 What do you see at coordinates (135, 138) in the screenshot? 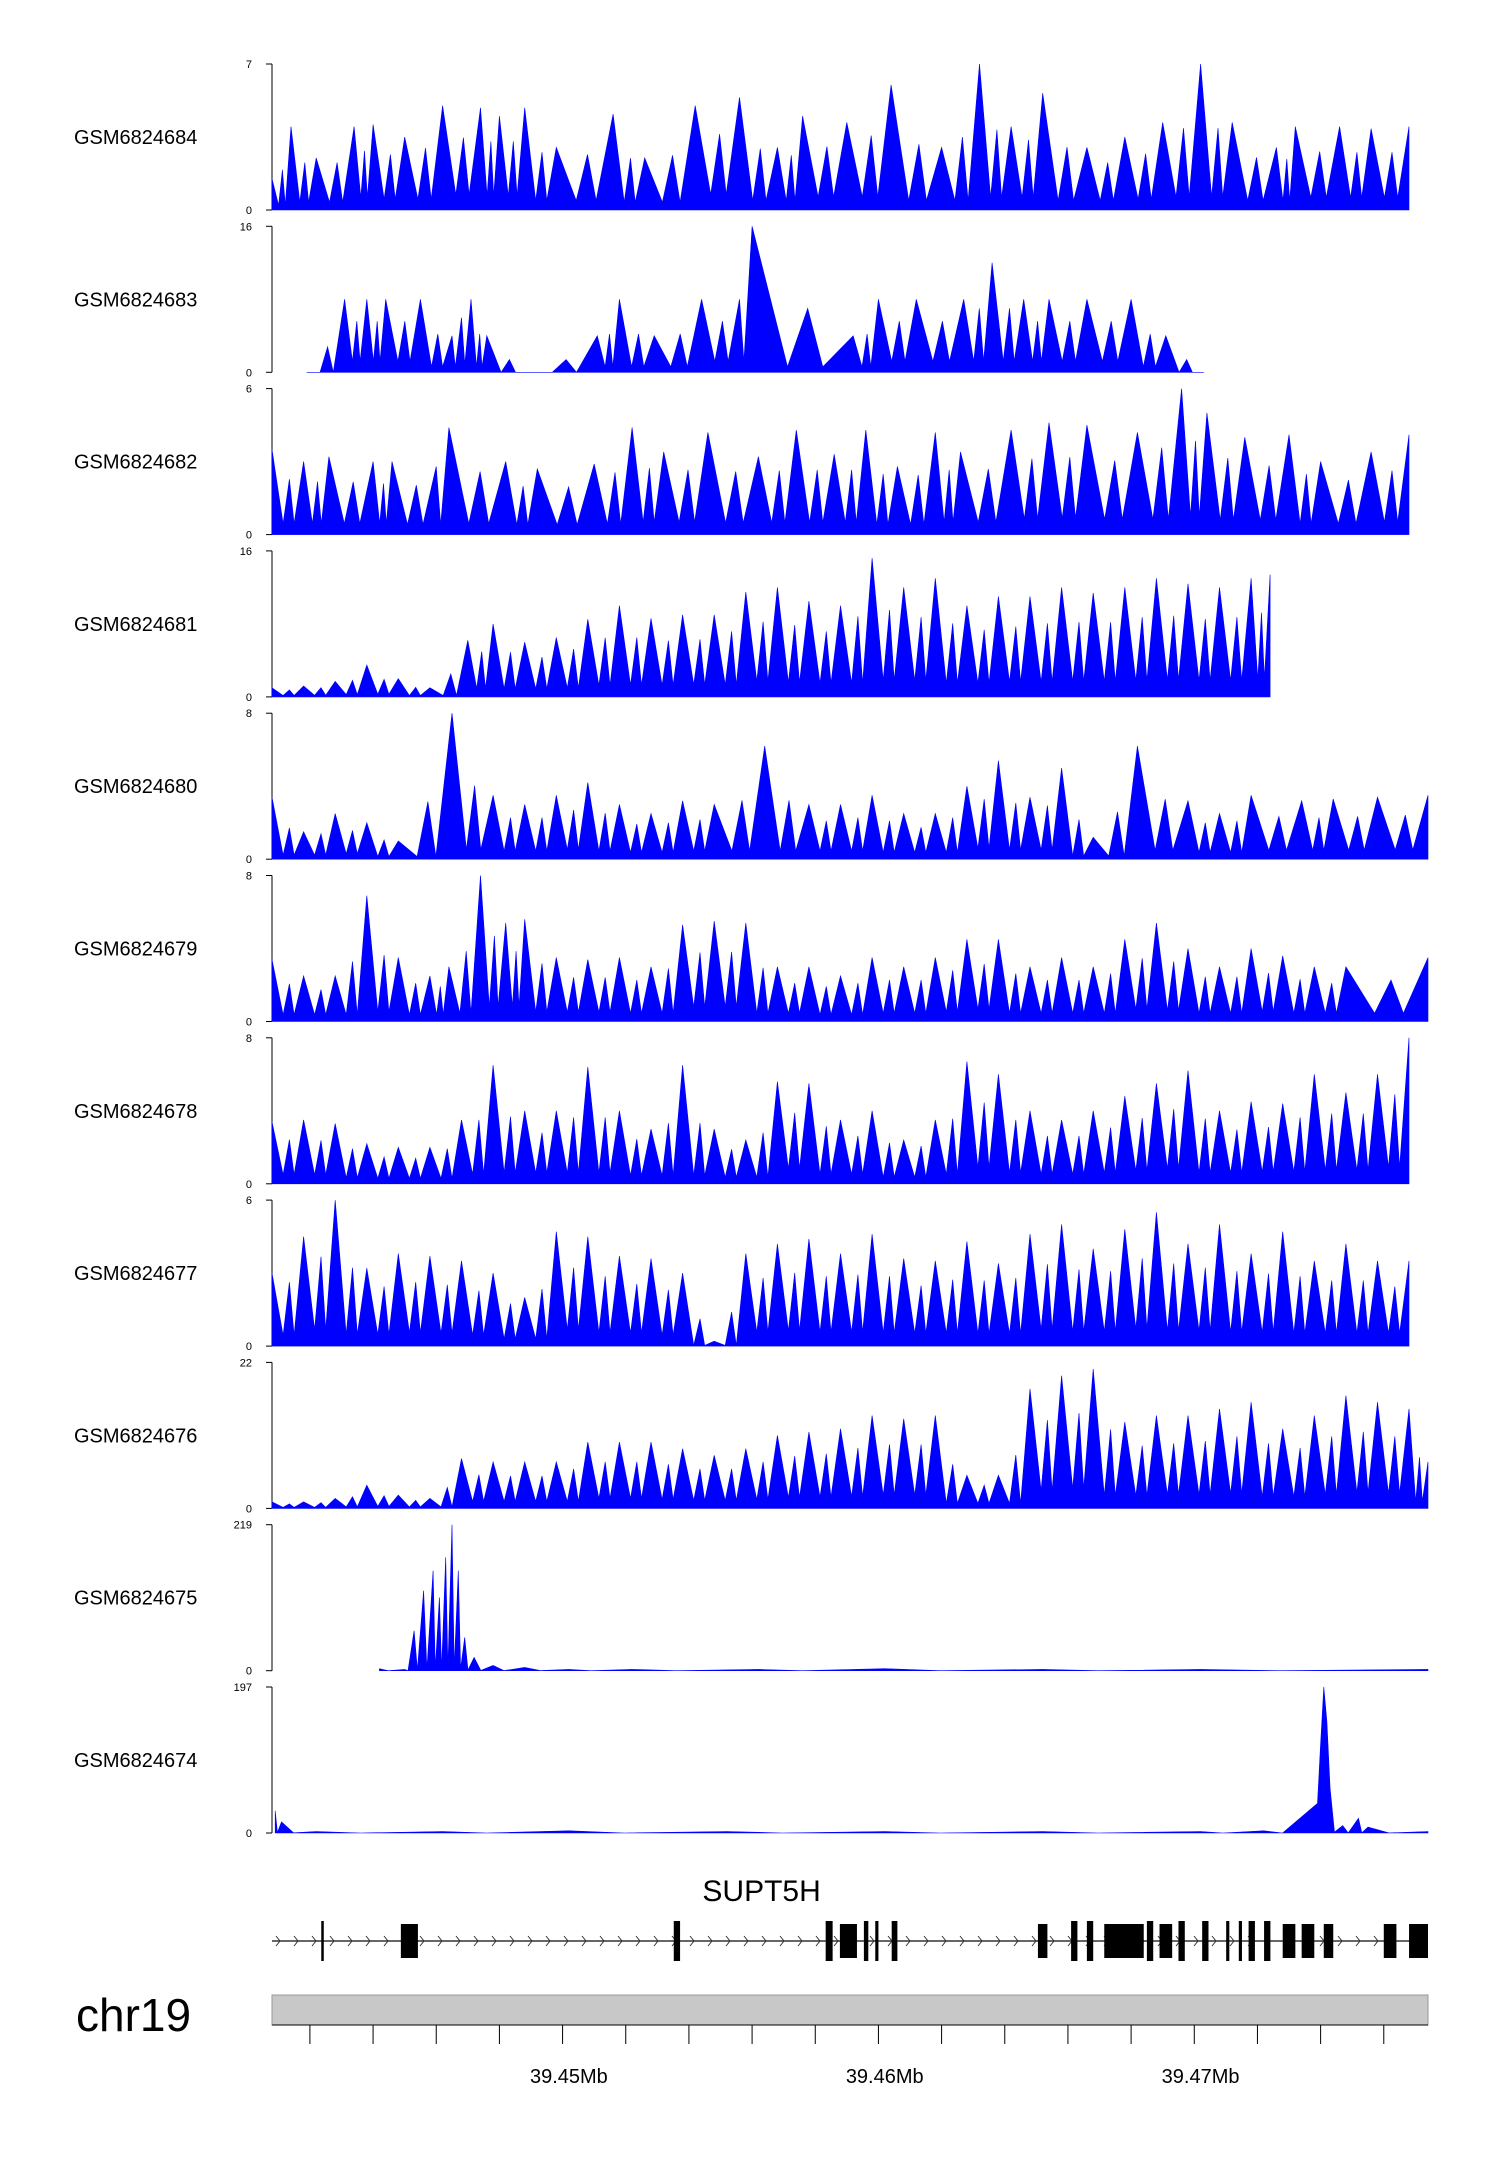
I see `track-label: GSM6824684` at bounding box center [135, 138].